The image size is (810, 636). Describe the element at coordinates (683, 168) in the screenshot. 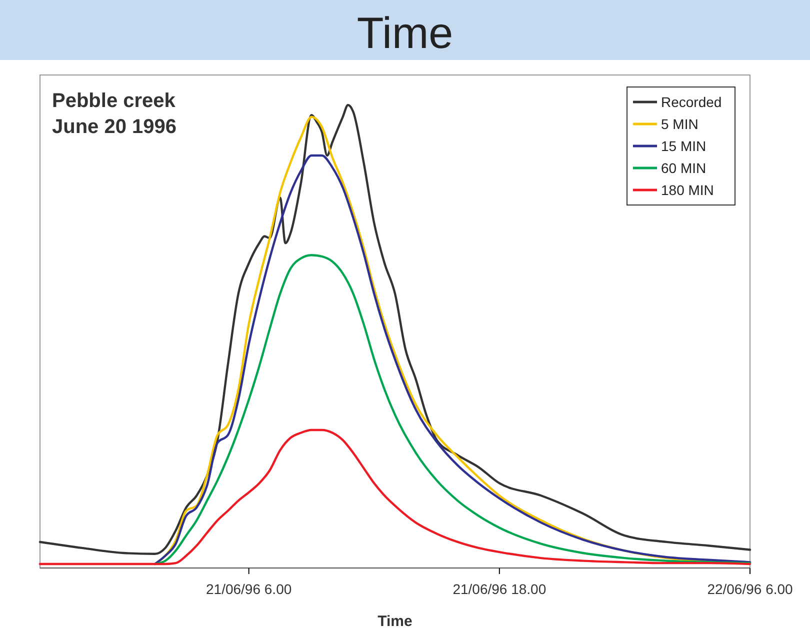

I see `legend-label: 60 MIN` at that location.